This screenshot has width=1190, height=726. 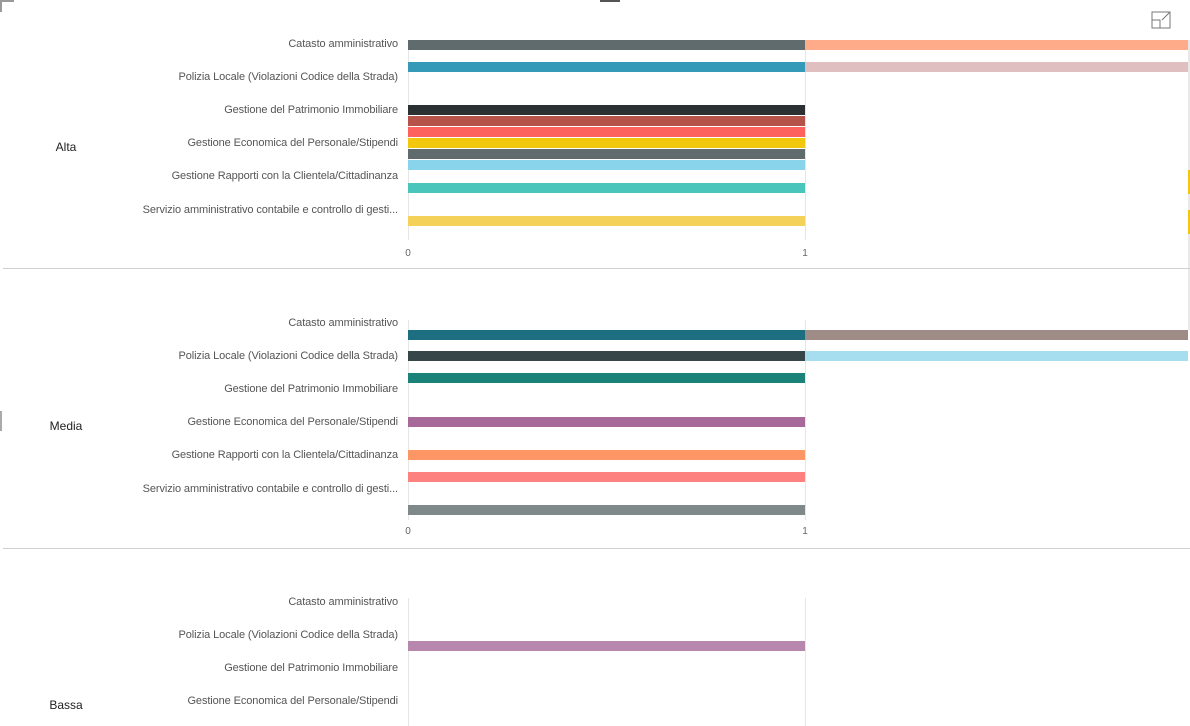 What do you see at coordinates (1, 6) in the screenshot?
I see `corner-bracket-vertical` at bounding box center [1, 6].